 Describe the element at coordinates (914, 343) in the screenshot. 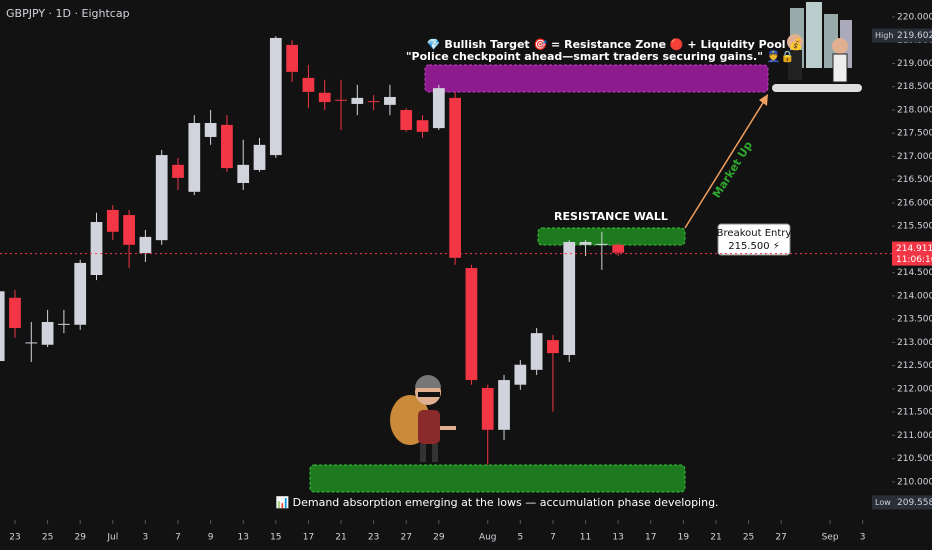

I see `y-tick-label: 213.000` at that location.